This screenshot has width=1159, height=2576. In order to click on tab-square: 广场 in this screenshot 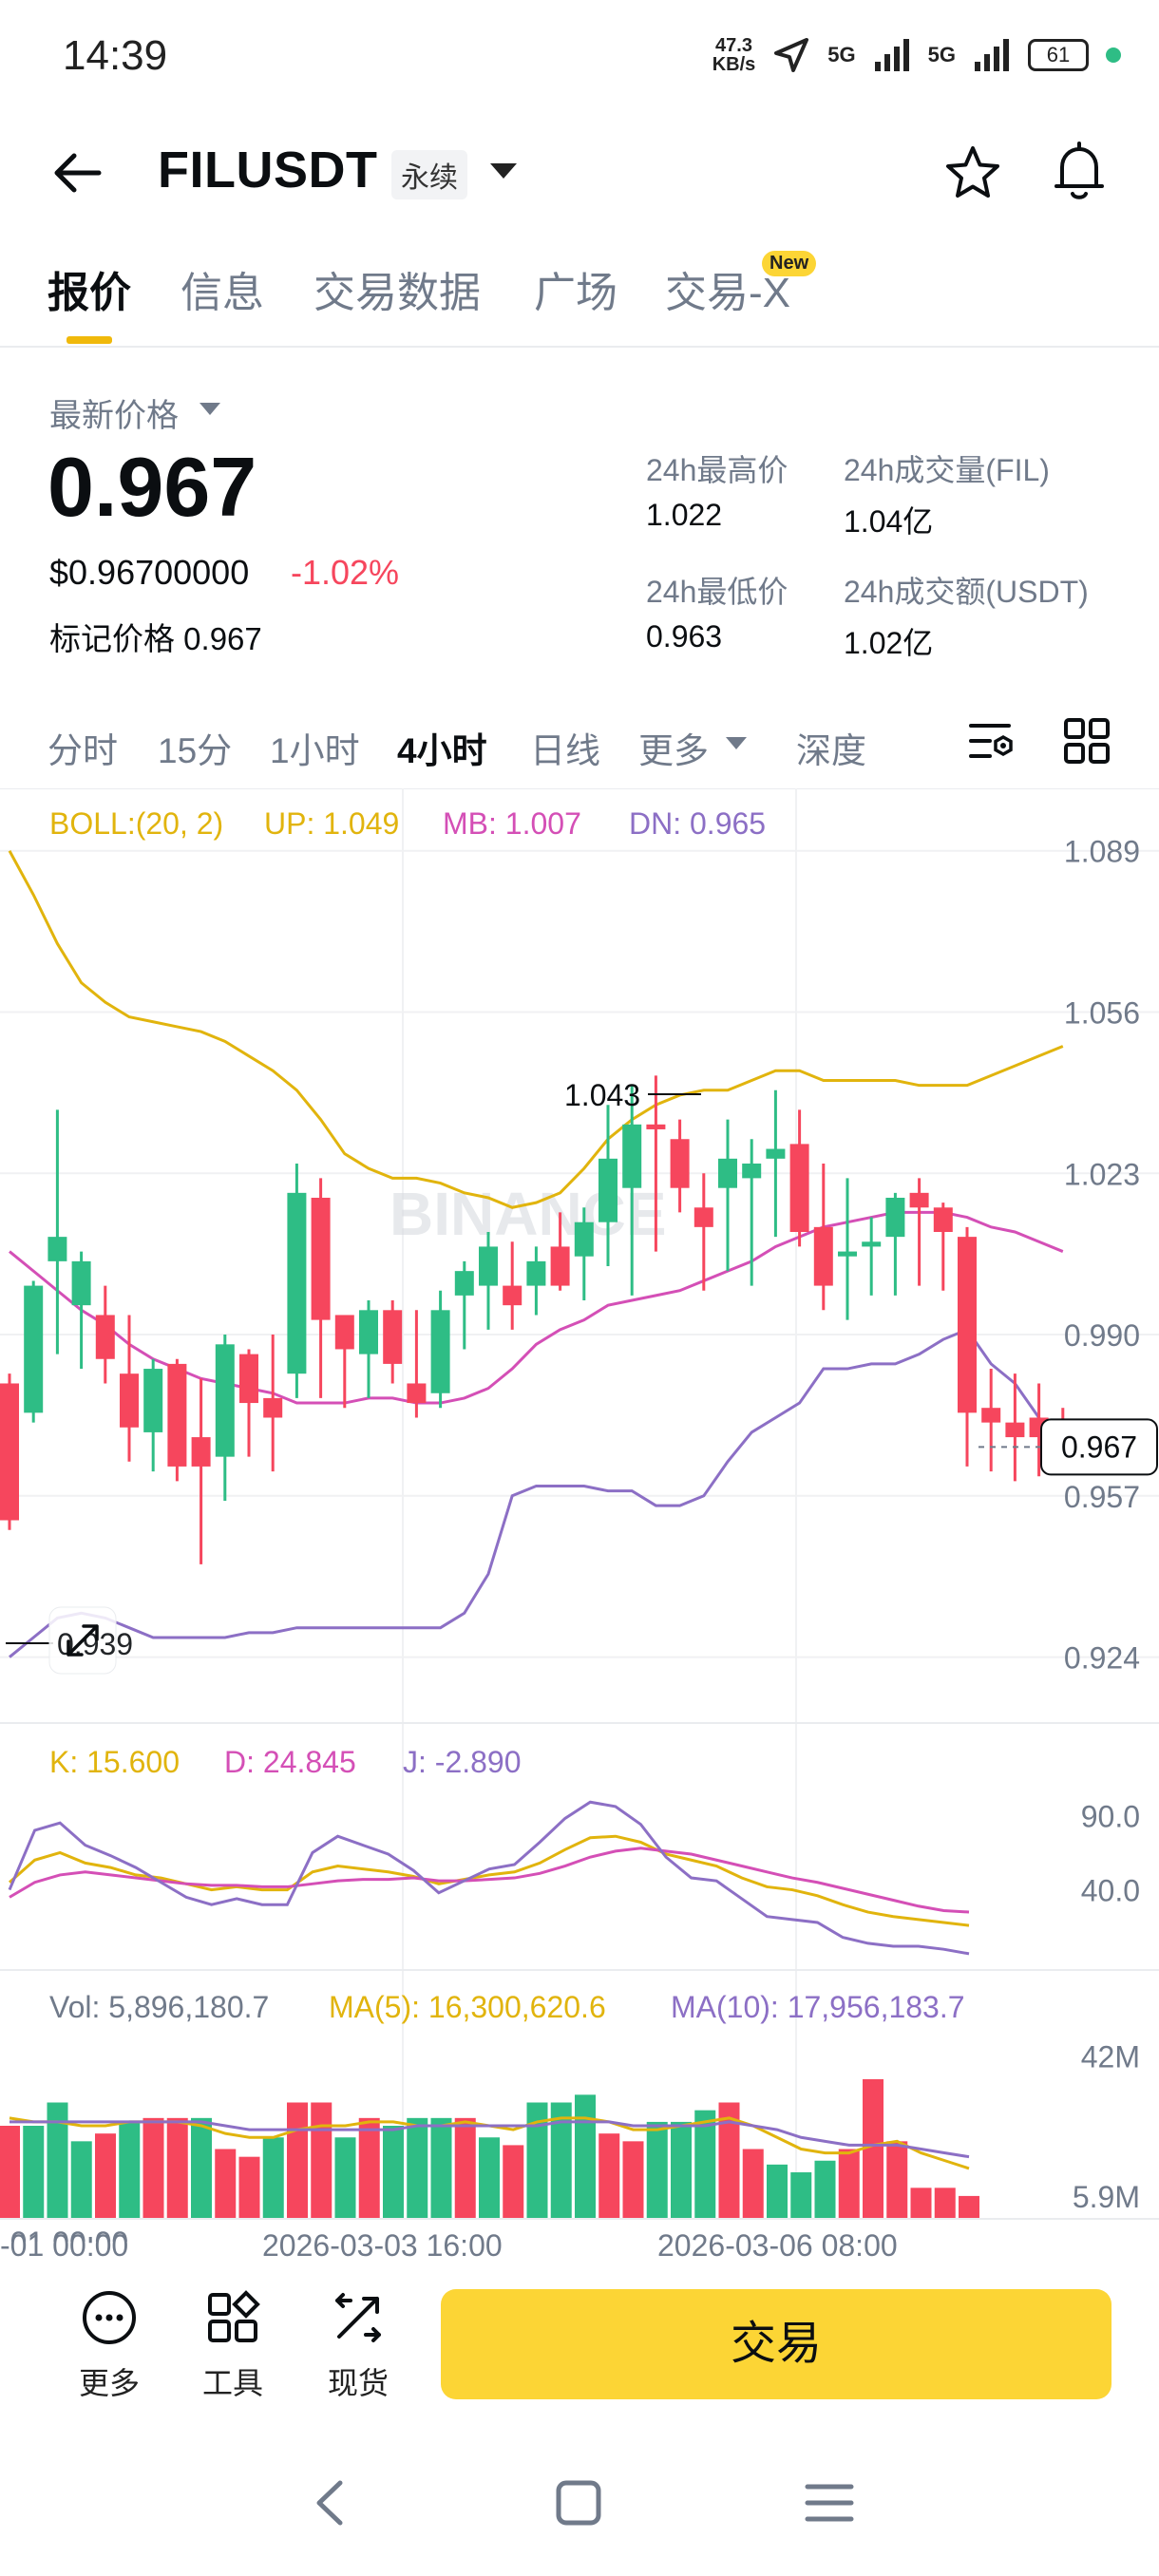, I will do `click(576, 293)`.